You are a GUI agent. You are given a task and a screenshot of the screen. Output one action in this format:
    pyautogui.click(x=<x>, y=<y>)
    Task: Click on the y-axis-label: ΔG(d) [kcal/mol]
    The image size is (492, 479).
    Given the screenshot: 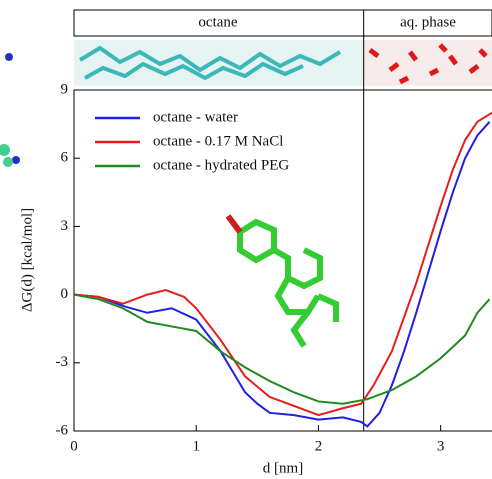 What is the action you would take?
    pyautogui.click(x=27, y=260)
    